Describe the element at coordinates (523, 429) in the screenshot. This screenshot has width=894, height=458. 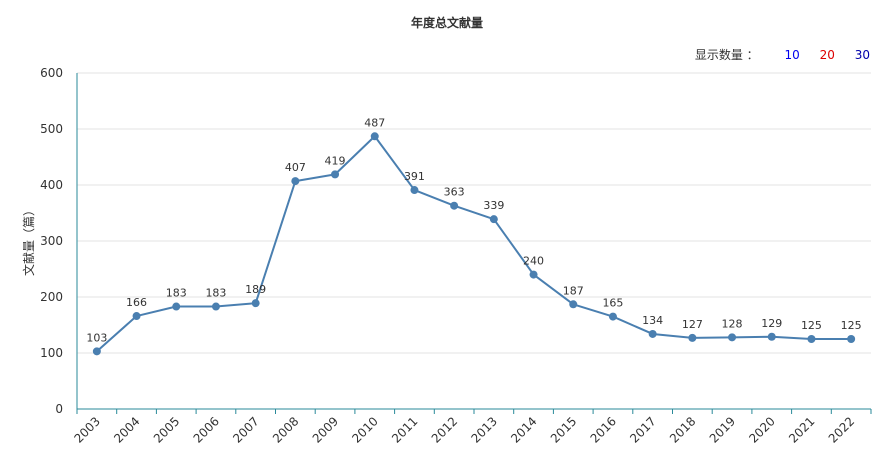
I see `x-tick-label: 2014` at that location.